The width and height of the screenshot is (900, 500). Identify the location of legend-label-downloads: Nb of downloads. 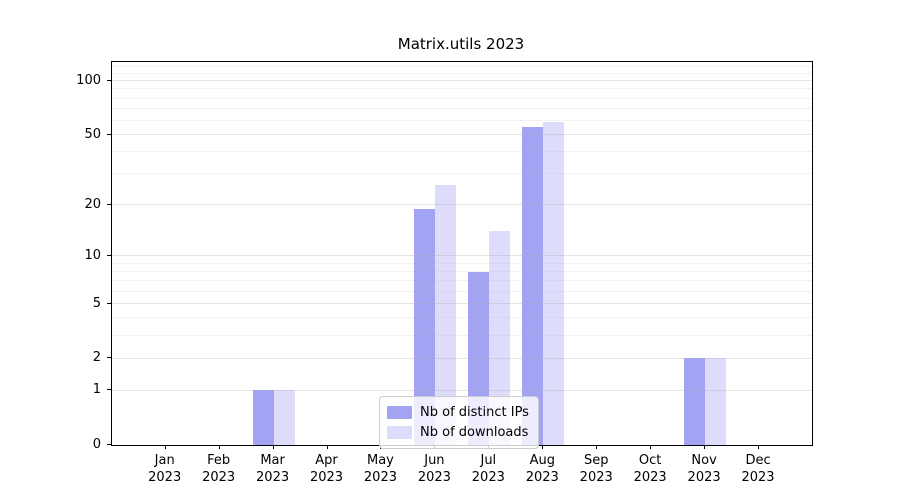
(474, 432).